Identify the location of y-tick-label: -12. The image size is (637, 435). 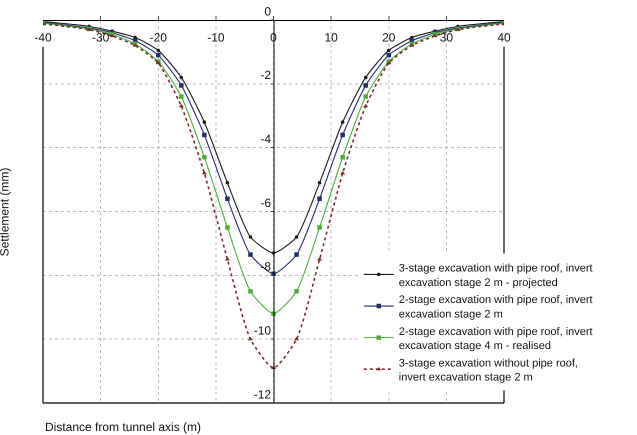
(263, 394).